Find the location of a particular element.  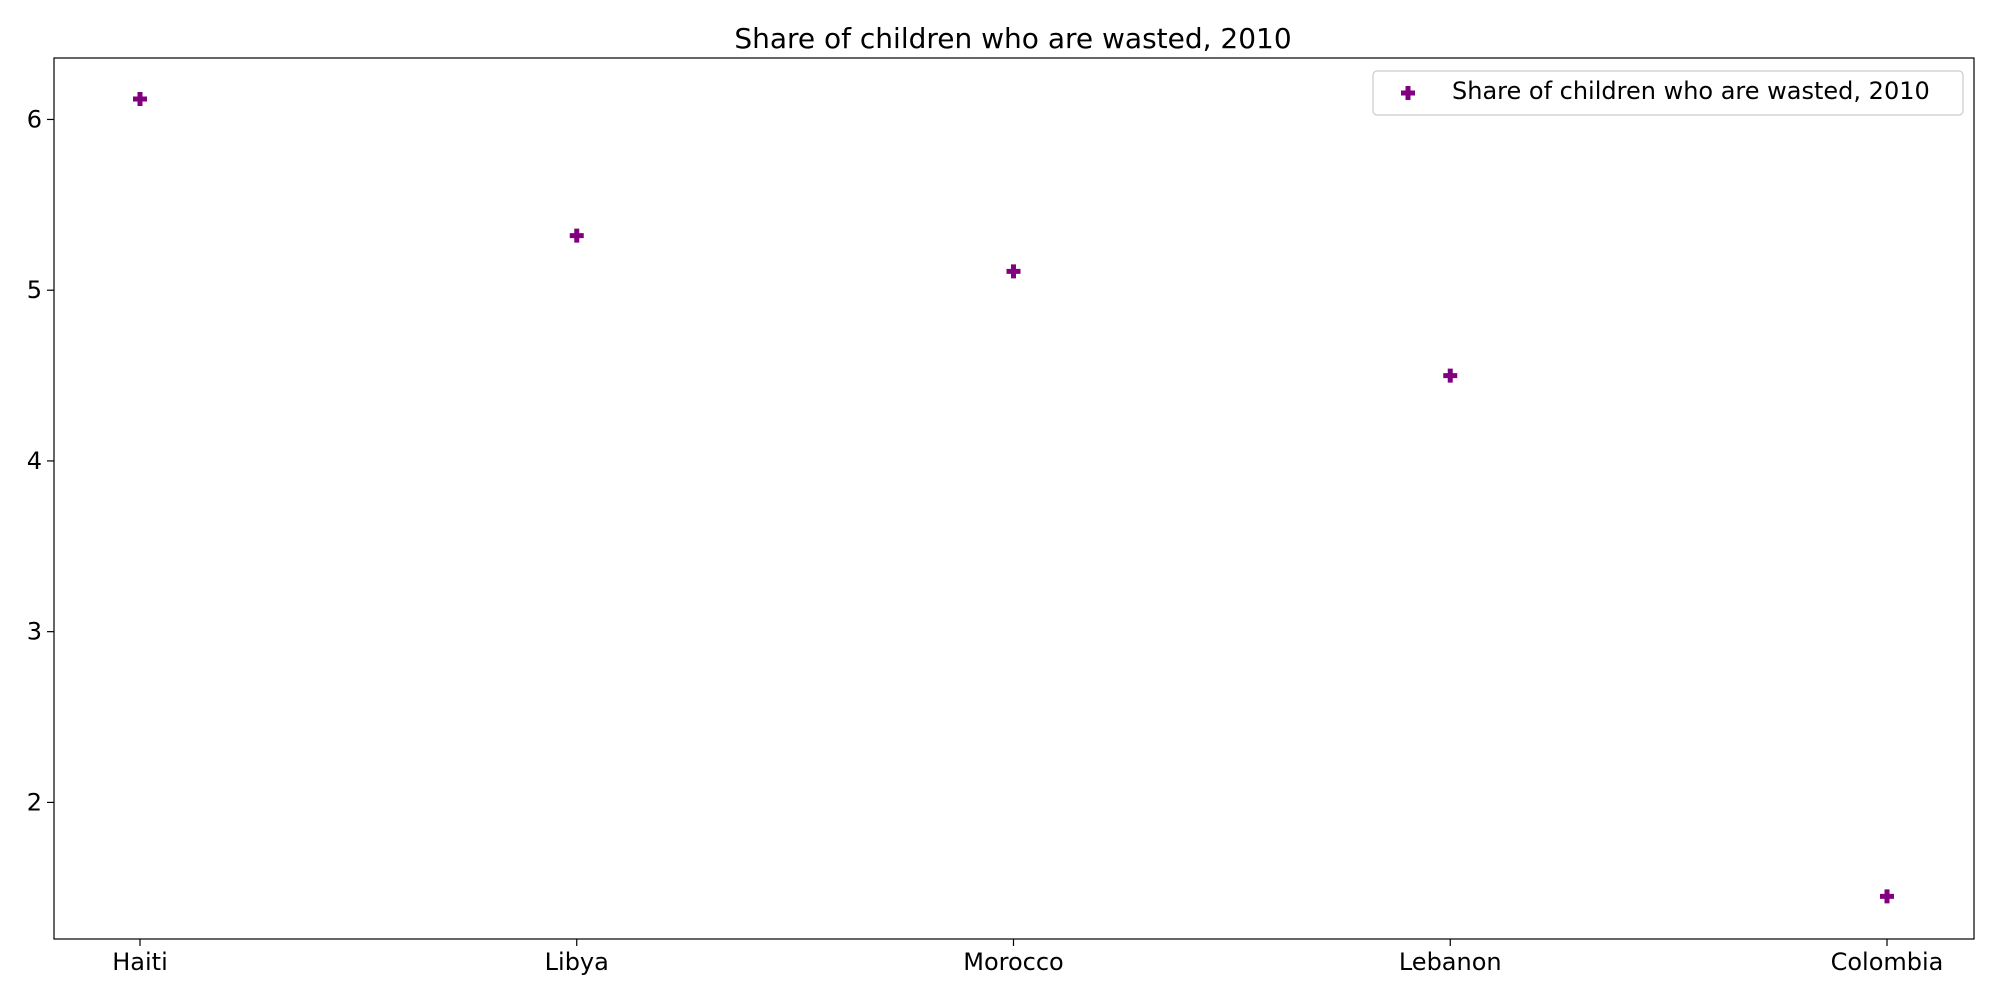

legend: Share of children who are wasted, 2010 is located at coordinates (1668, 93).